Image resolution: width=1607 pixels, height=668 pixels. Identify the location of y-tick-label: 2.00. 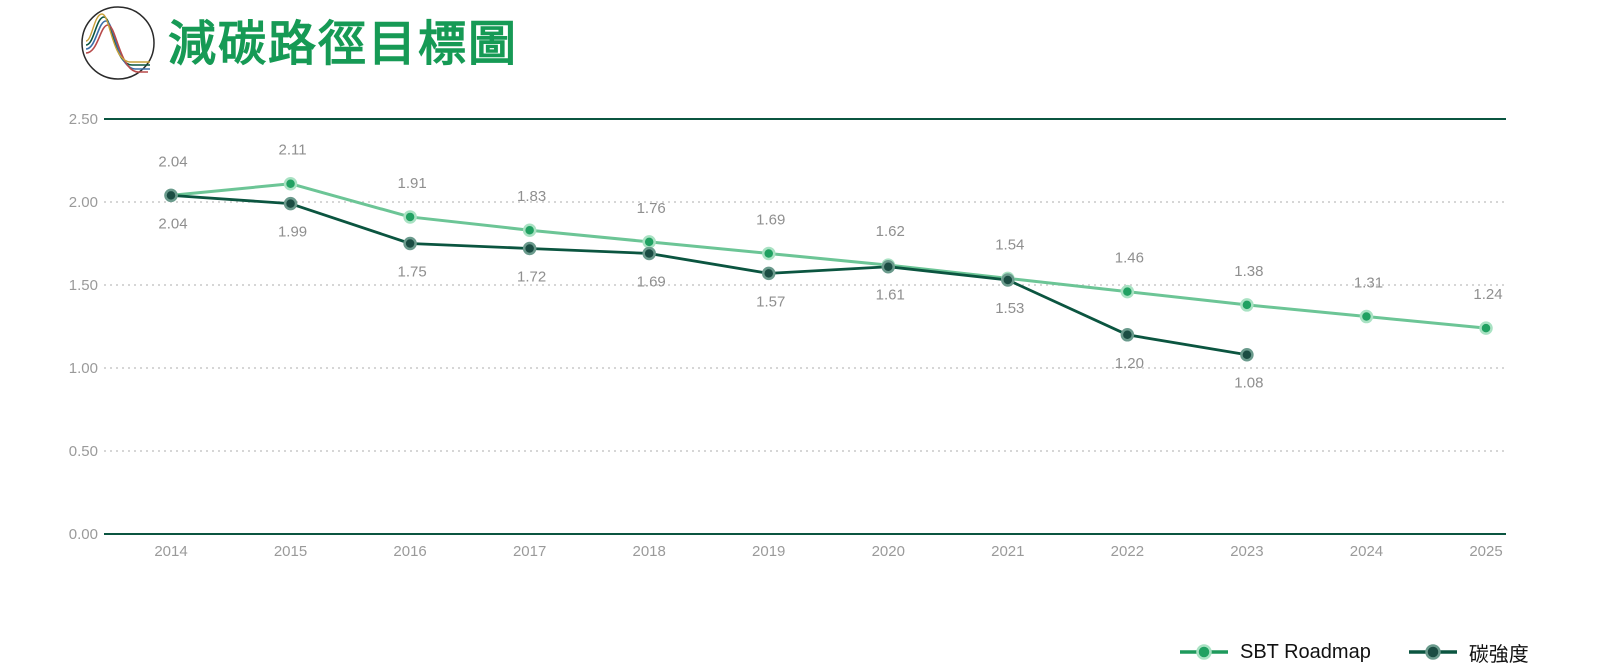
(83, 202).